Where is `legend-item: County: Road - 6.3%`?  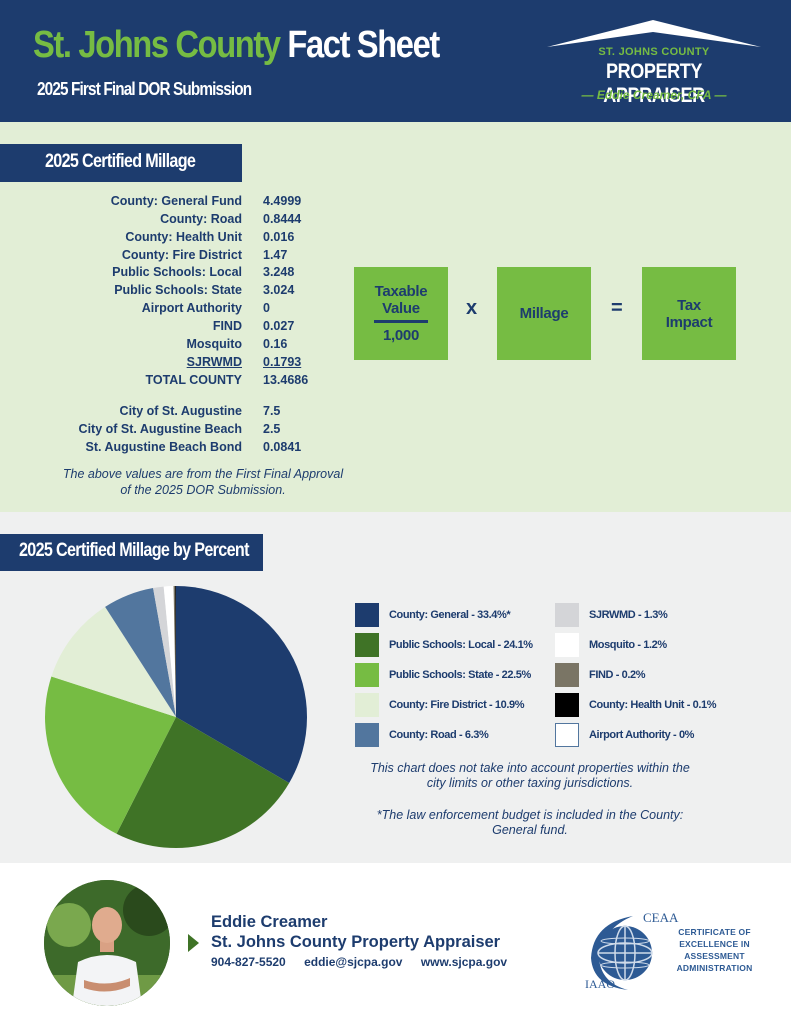 legend-item: County: Road - 6.3% is located at coordinates (422, 735).